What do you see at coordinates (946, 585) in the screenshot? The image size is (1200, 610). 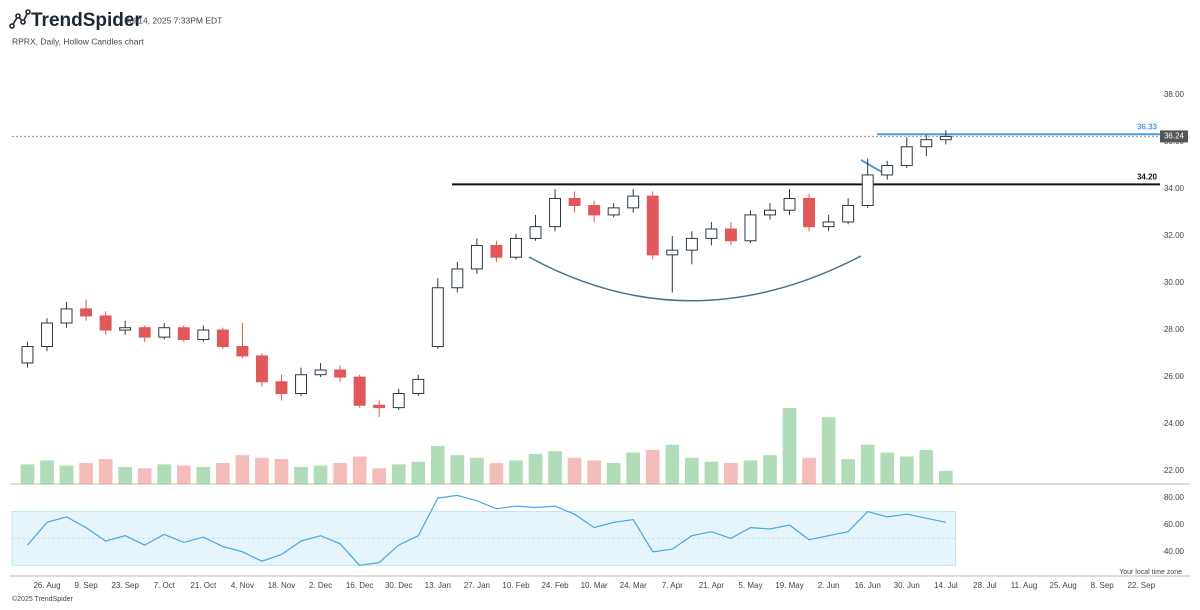 I see `x-tick-label: 14. Jul` at bounding box center [946, 585].